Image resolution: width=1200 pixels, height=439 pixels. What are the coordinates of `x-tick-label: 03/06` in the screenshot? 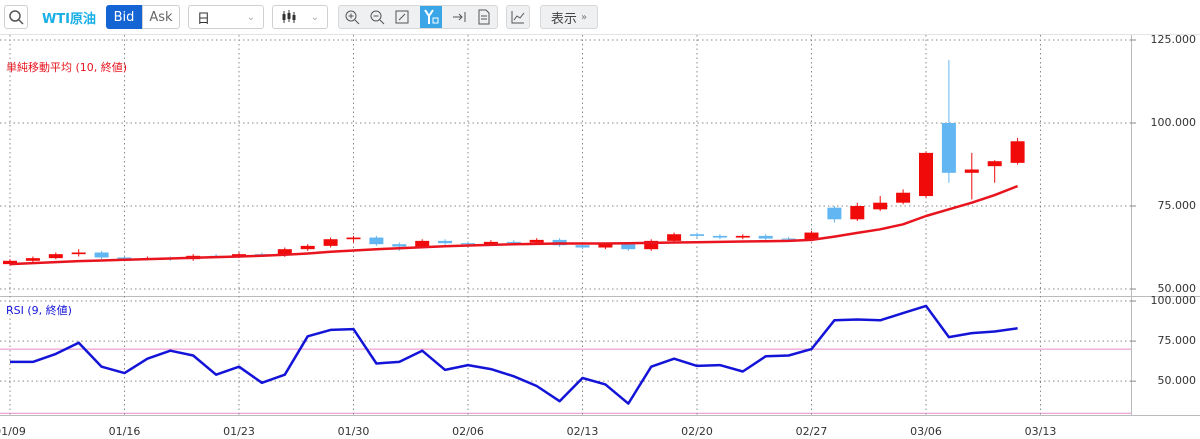 It's located at (926, 431).